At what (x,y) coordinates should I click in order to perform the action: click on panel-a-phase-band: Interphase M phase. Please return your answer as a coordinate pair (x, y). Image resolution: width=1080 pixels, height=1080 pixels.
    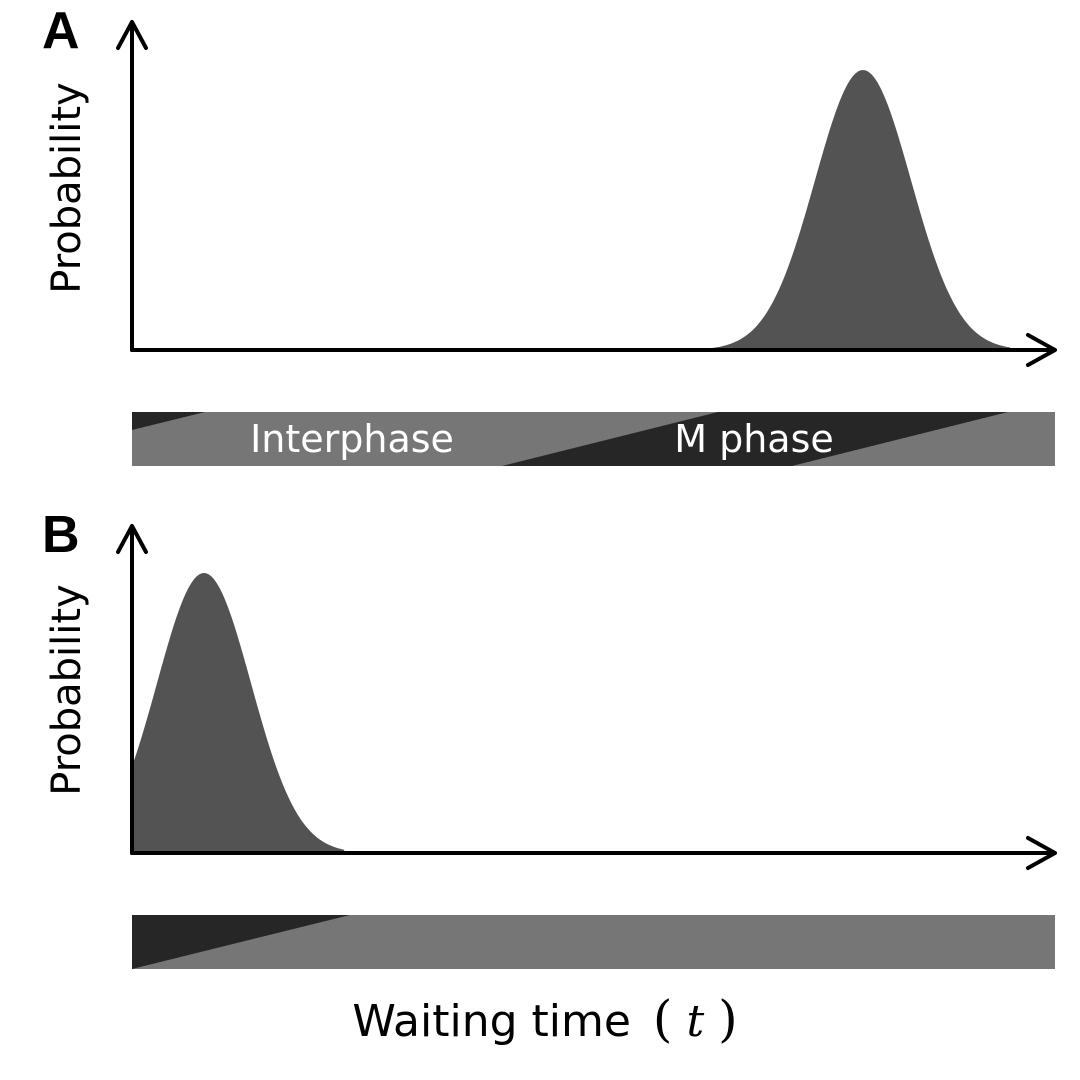
    Looking at the image, I should click on (593, 439).